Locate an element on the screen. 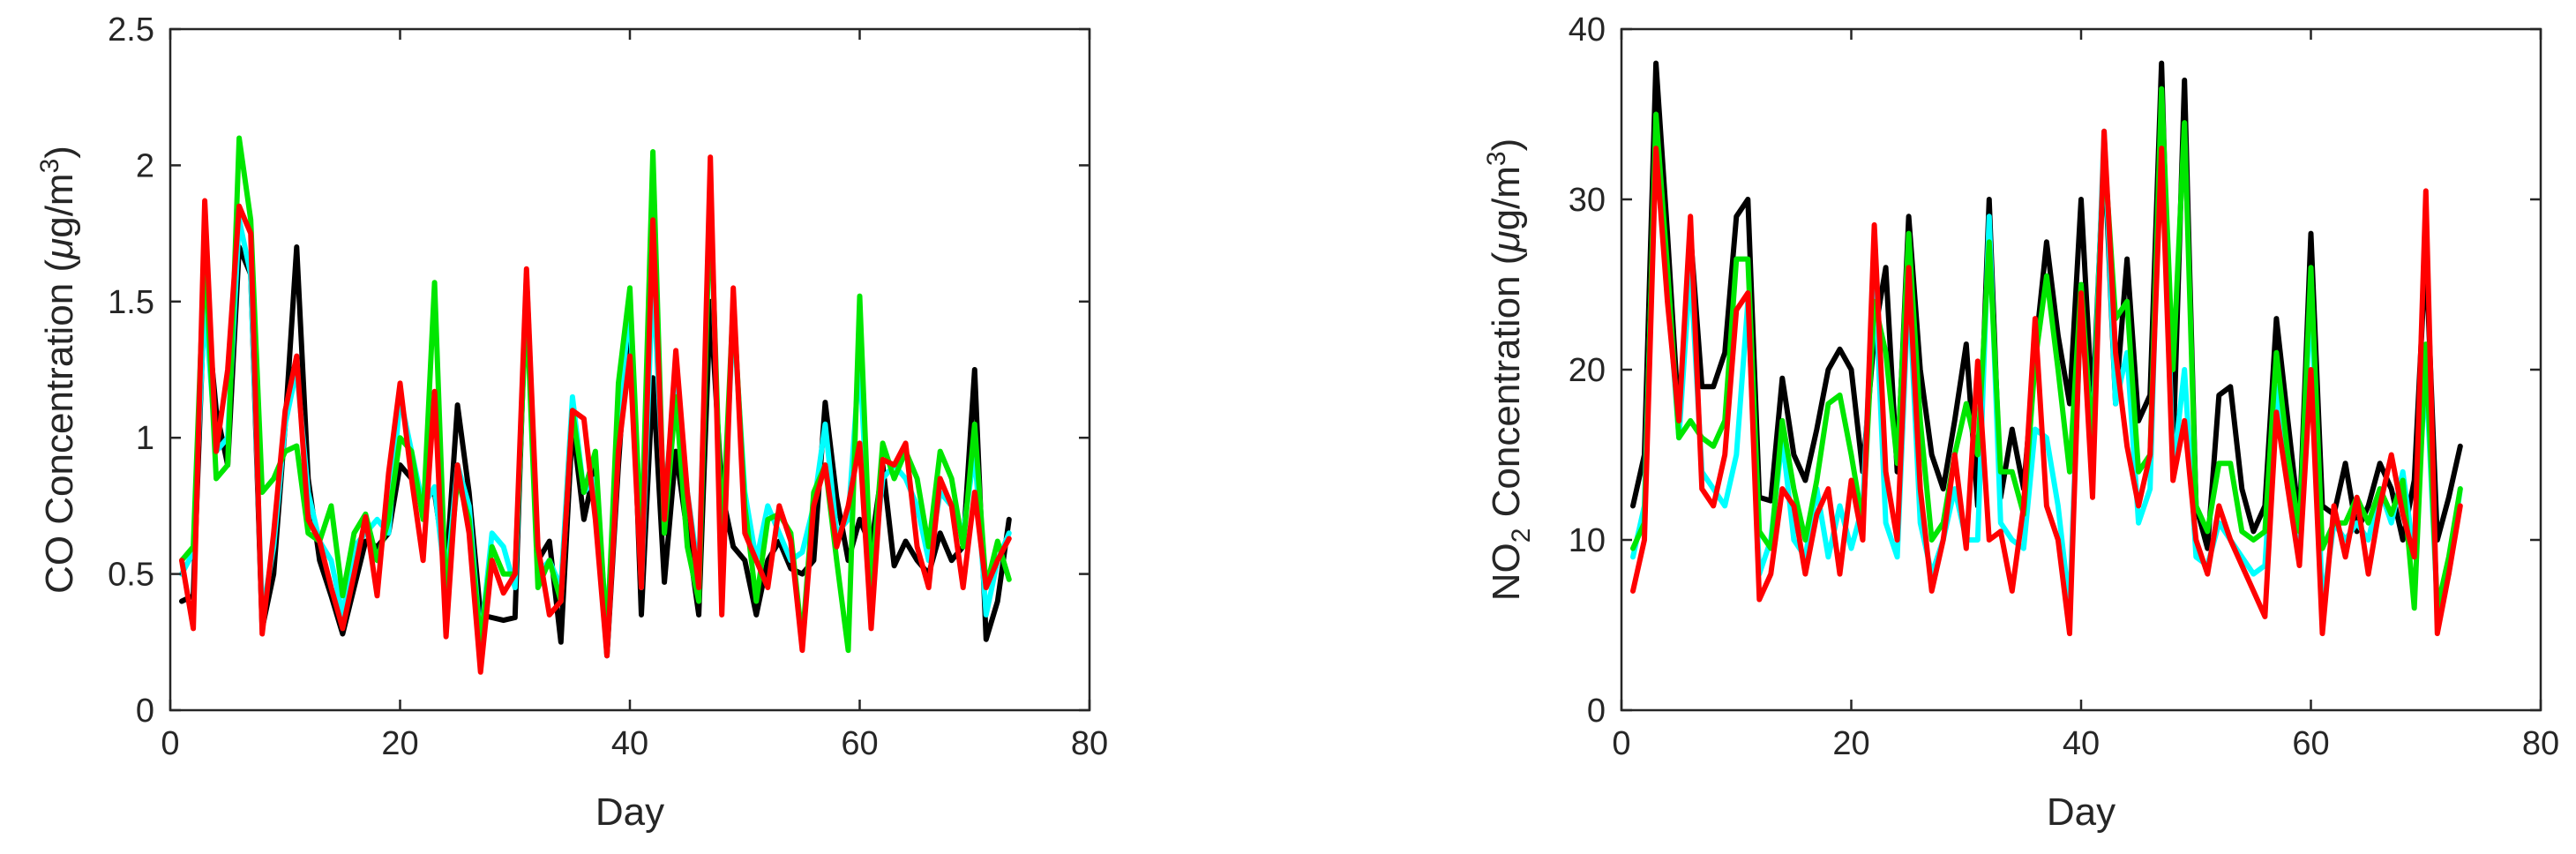 The image size is (2576, 854). co-x-tick-label: 40 is located at coordinates (630, 743).